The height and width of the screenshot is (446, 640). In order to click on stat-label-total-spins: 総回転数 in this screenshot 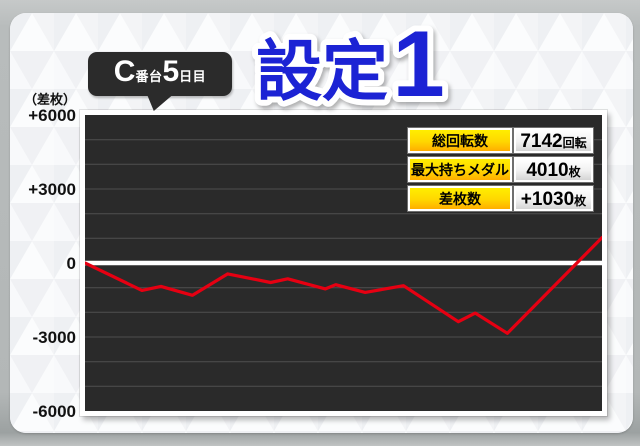, I will do `click(460, 140)`.